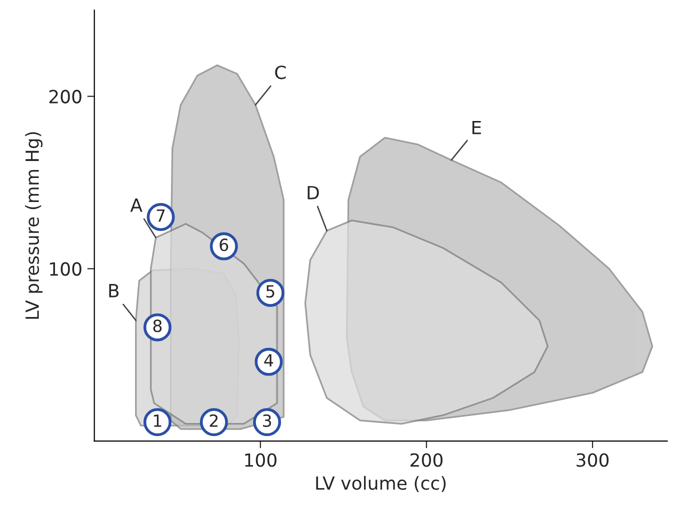 This screenshot has height=507, width=674. What do you see at coordinates (270, 291) in the screenshot?
I see `annotation: 5` at bounding box center [270, 291].